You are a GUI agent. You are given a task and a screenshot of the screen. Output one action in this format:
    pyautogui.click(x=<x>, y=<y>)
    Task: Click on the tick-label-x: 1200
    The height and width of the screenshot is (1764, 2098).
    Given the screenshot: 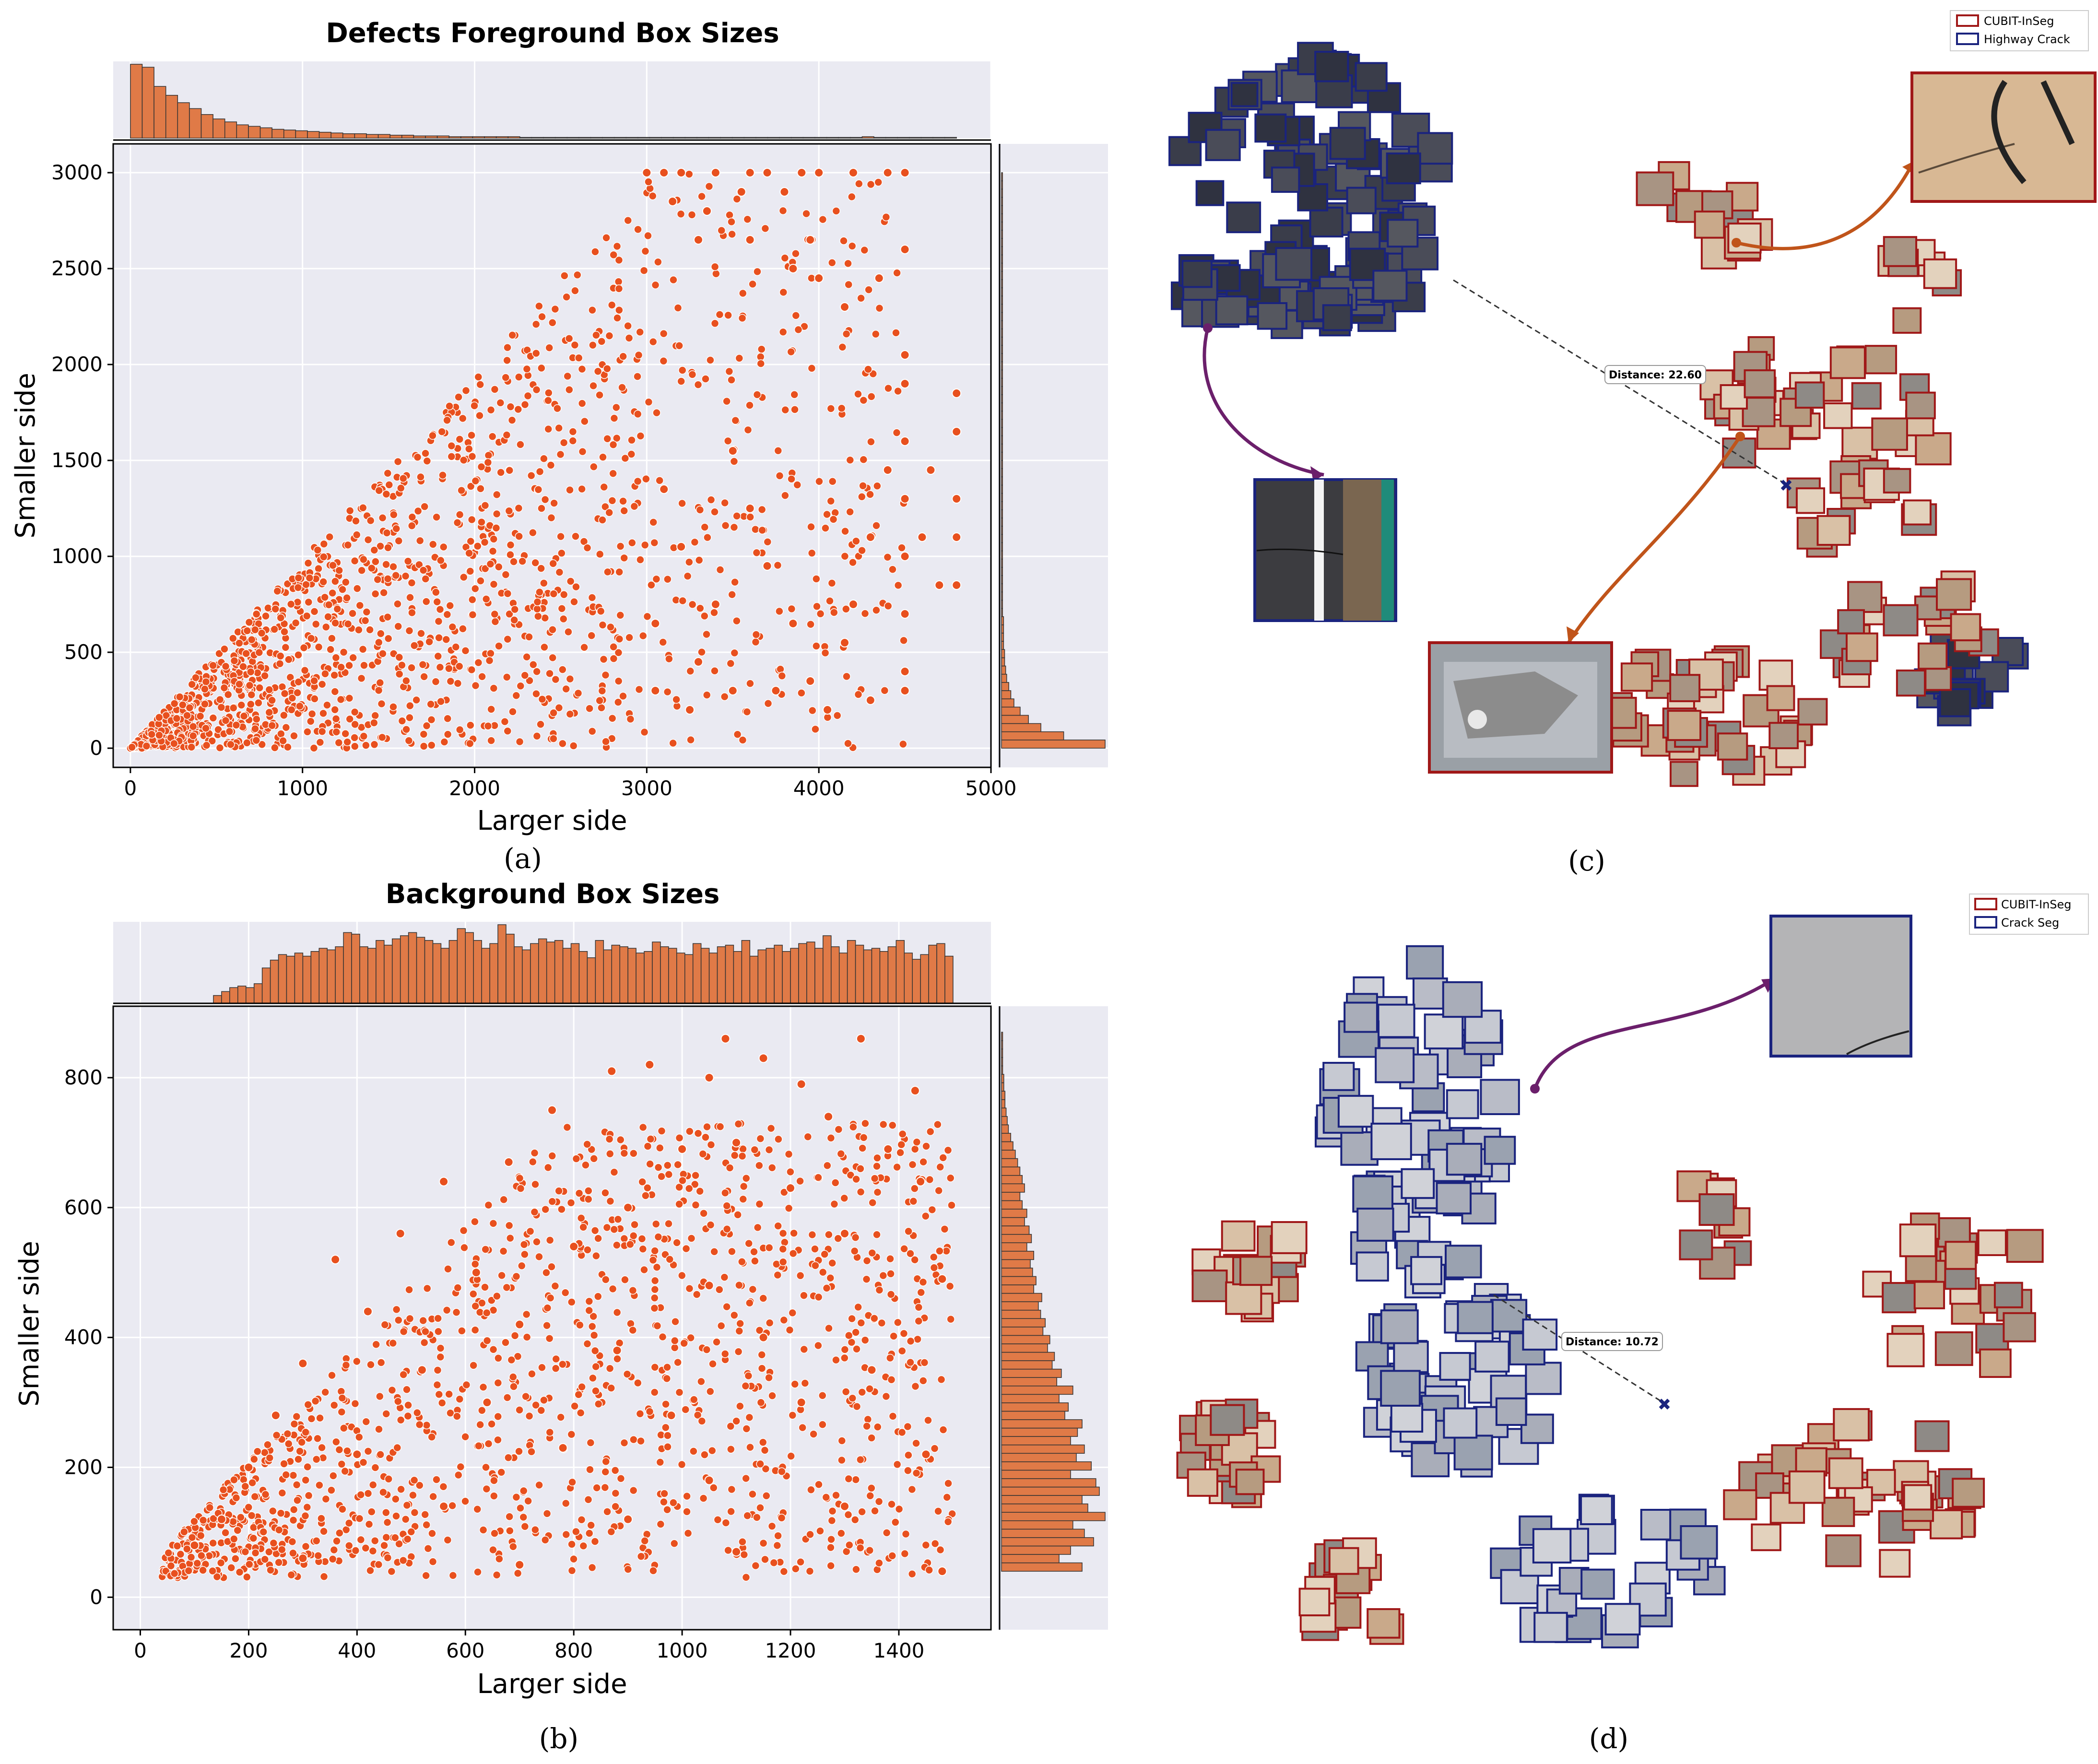 What is the action you would take?
    pyautogui.click(x=790, y=1651)
    